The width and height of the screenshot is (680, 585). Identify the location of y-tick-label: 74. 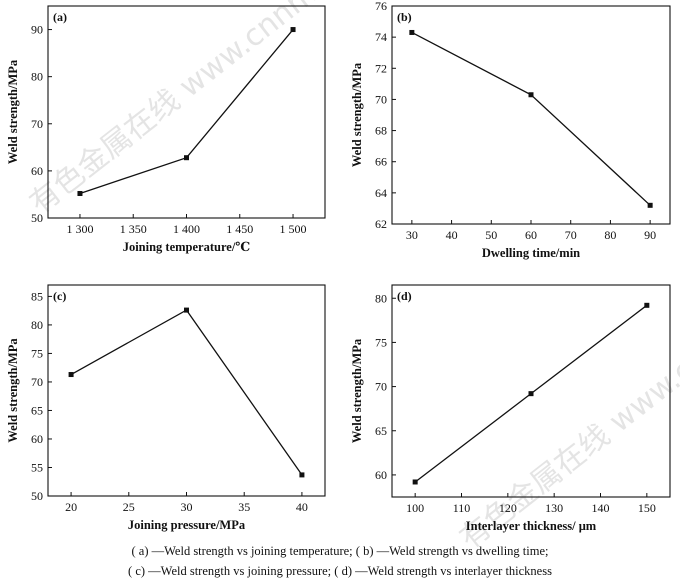
(381, 37).